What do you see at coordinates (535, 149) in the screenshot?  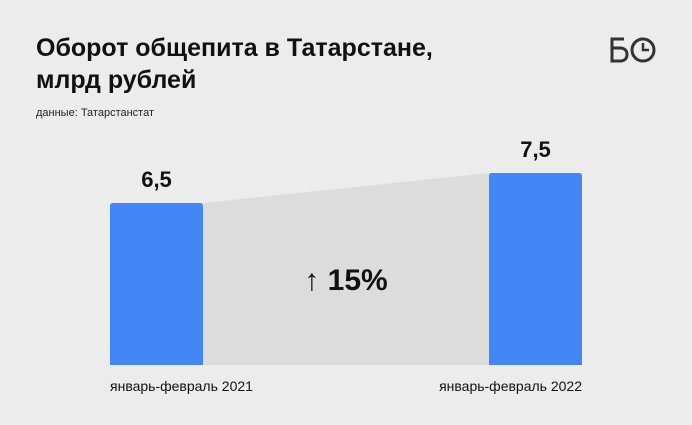 I see `bar-value-label: 7,5` at bounding box center [535, 149].